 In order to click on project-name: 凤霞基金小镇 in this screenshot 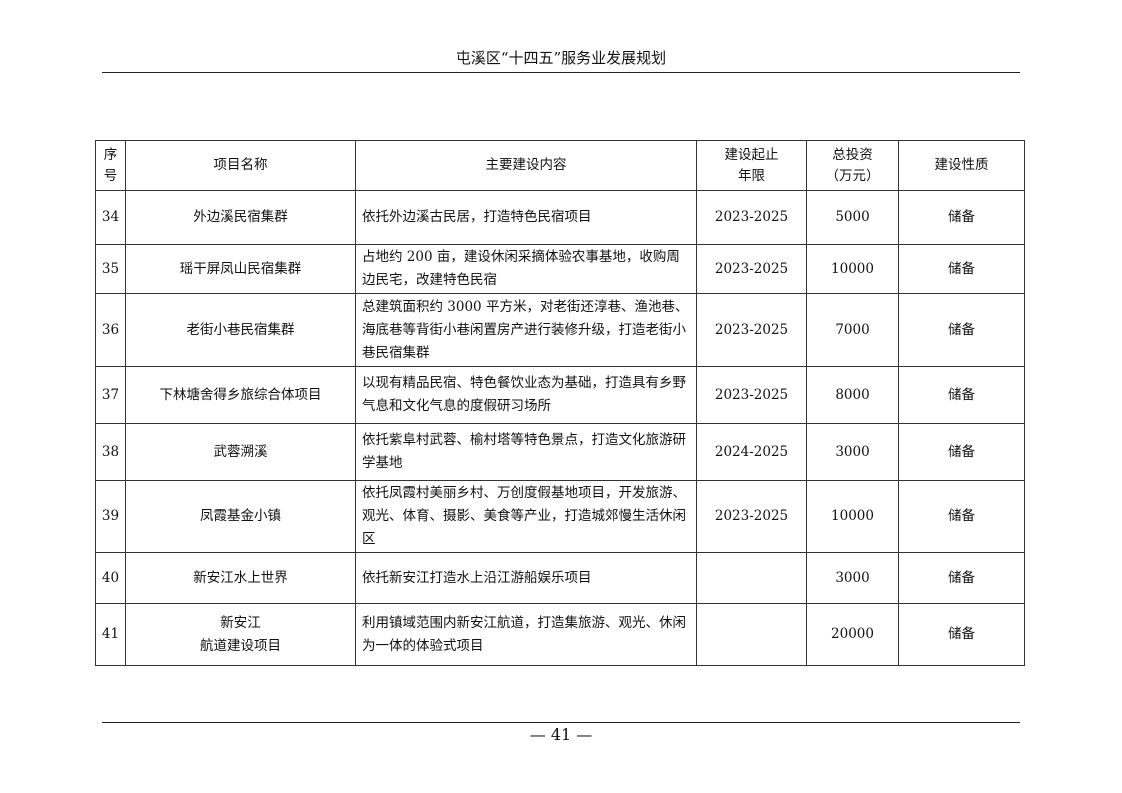, I will do `click(240, 516)`.